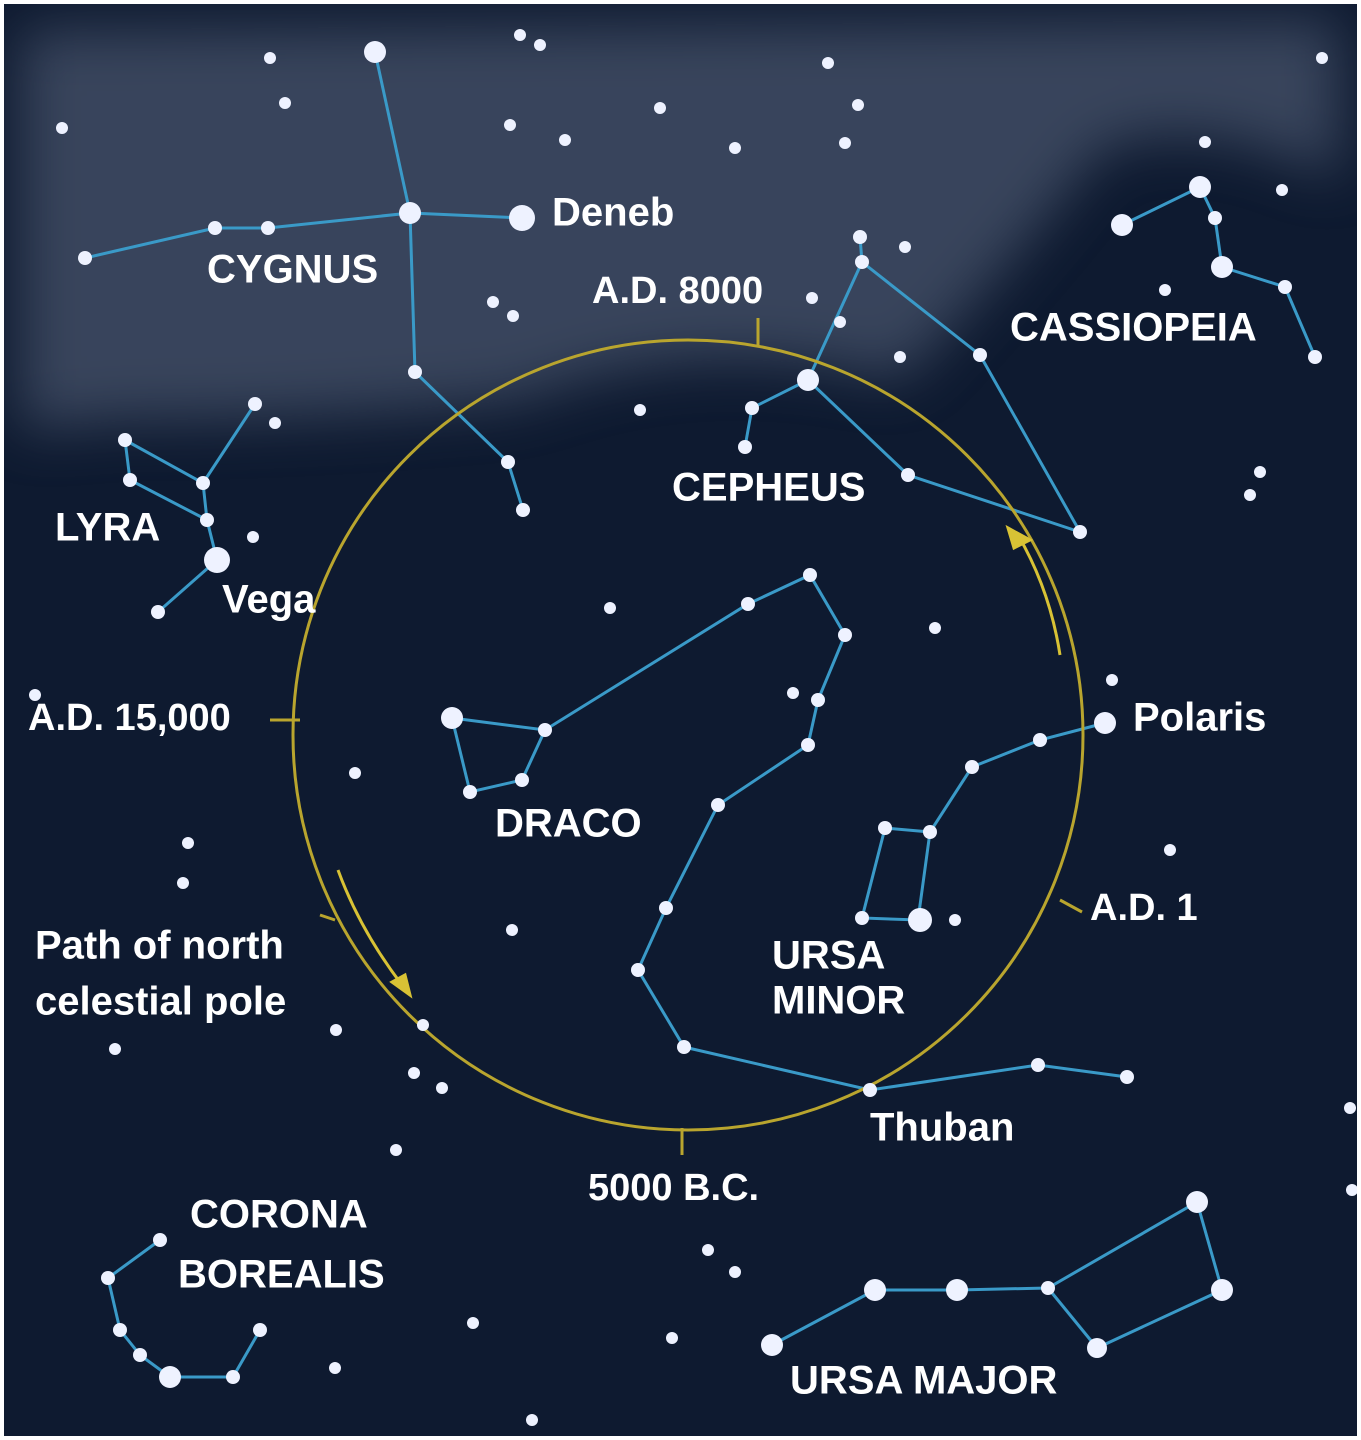  Describe the element at coordinates (269, 600) in the screenshot. I see `star-label: Vega` at that location.